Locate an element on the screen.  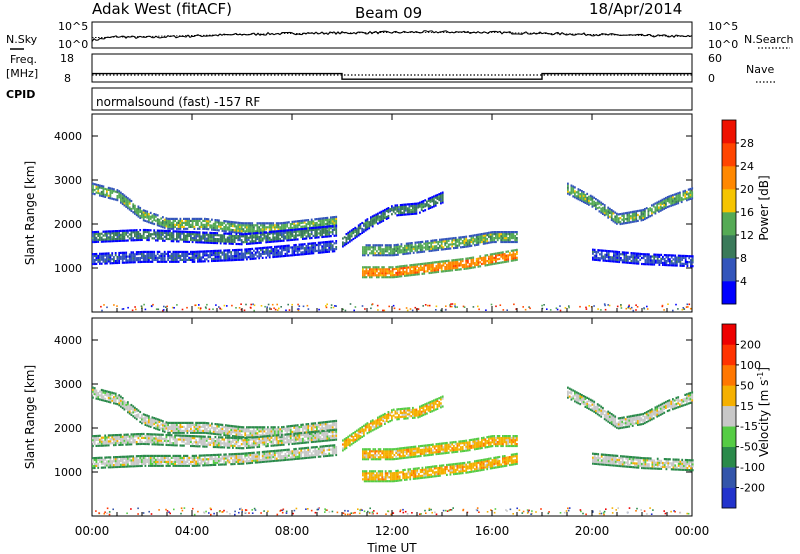
nave-label: Nave is located at coordinates (760, 69).